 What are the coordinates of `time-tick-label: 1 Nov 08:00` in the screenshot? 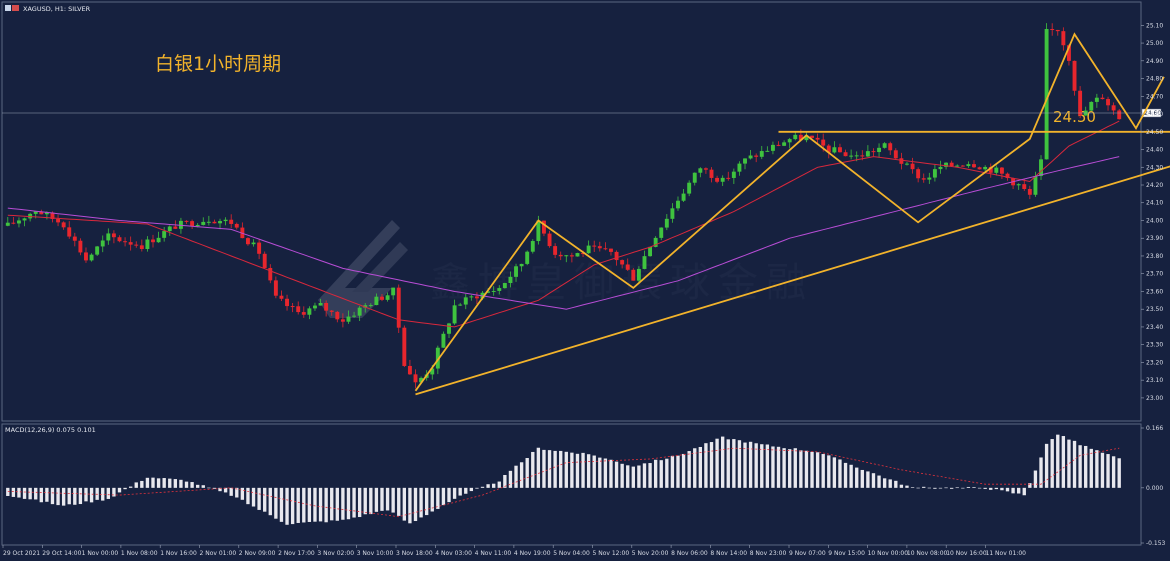 It's located at (139, 553).